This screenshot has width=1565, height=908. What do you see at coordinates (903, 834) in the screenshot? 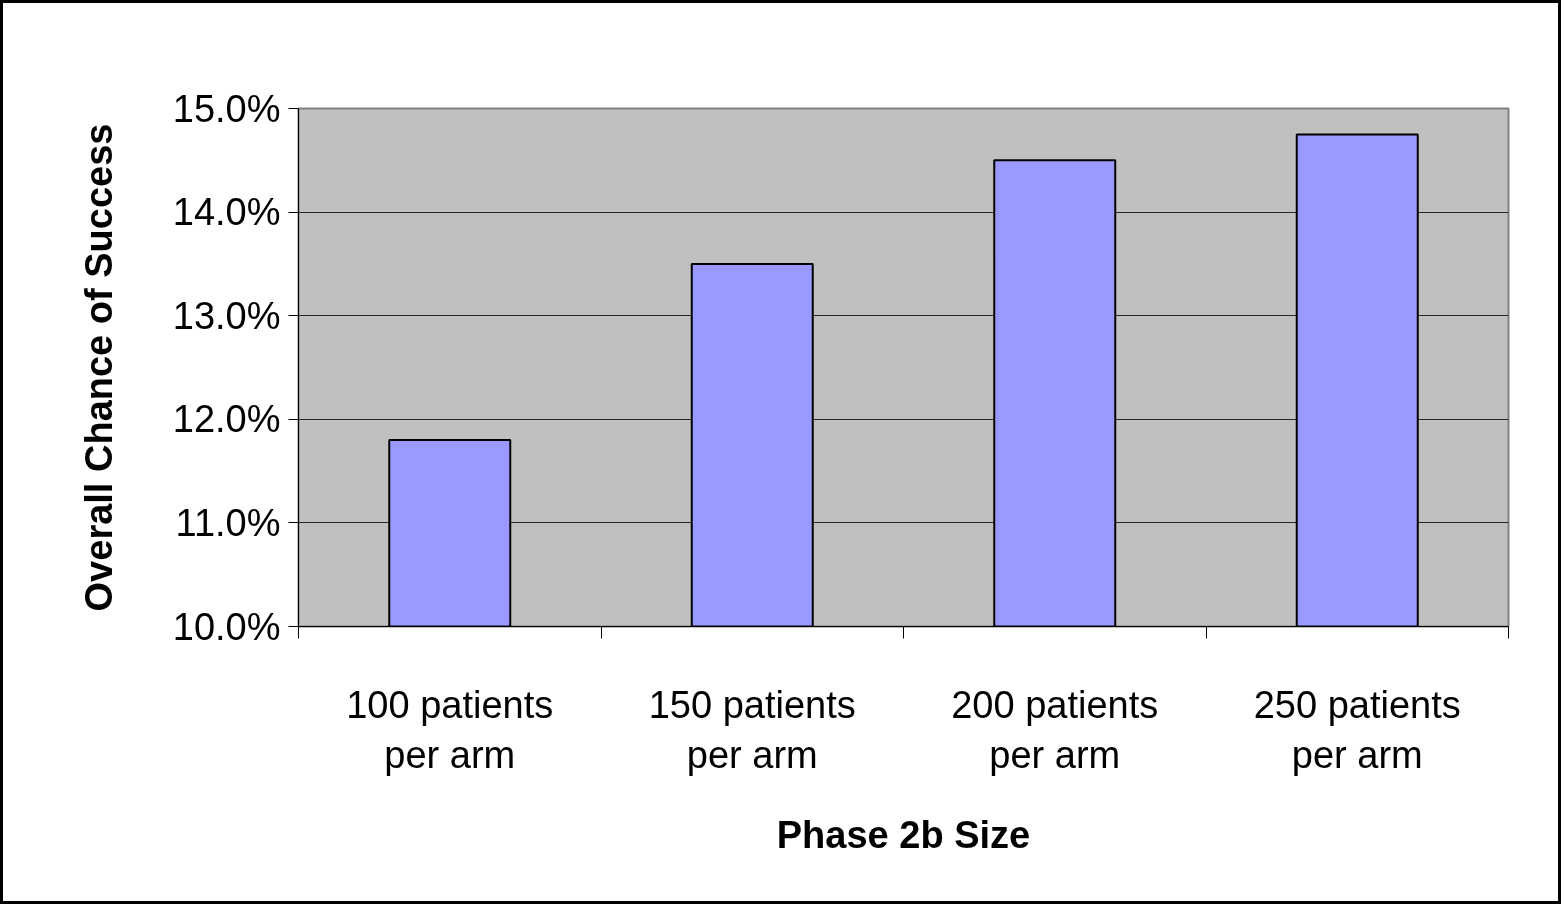
I see `x-axis-title: Phase 2b Size` at bounding box center [903, 834].